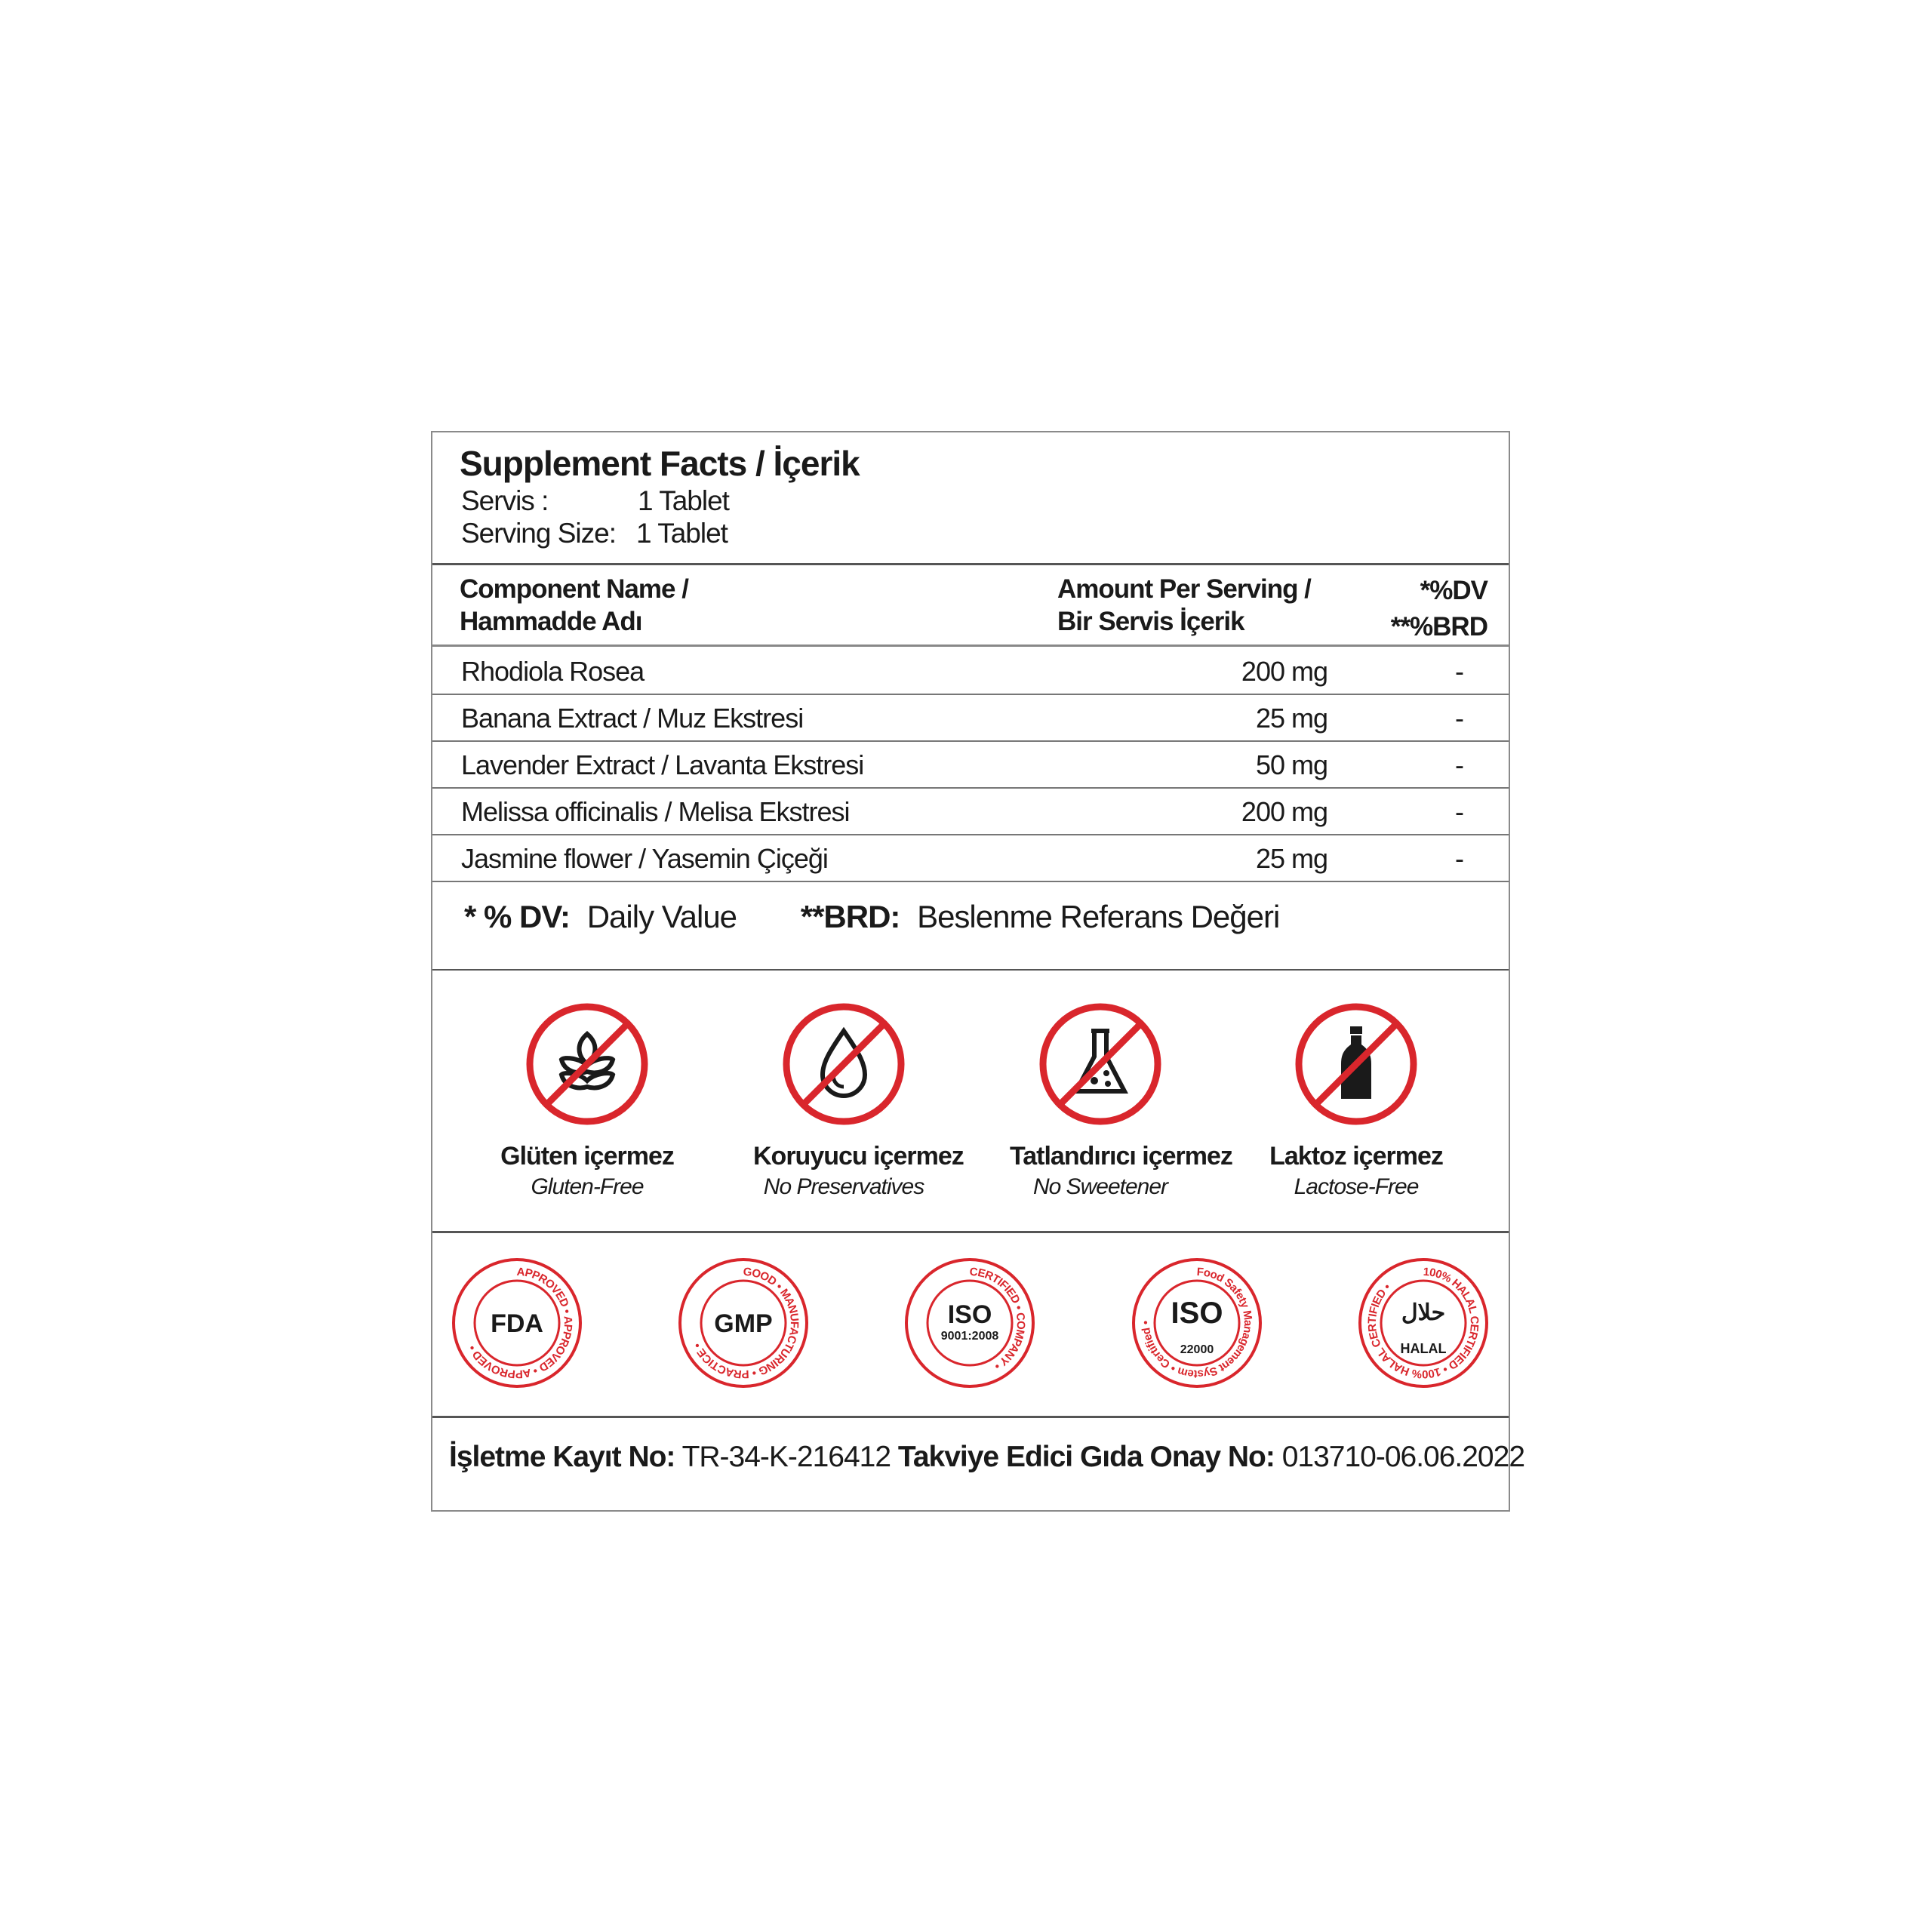  What do you see at coordinates (553, 671) in the screenshot?
I see `component-name: Rhodiola Rosea` at bounding box center [553, 671].